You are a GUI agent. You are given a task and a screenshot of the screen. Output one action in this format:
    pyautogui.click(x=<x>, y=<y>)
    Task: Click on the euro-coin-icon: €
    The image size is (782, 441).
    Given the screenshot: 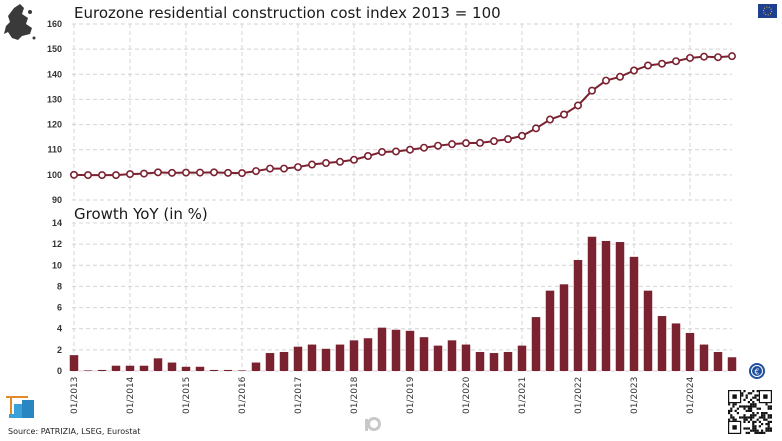 What is the action you would take?
    pyautogui.click(x=757, y=371)
    